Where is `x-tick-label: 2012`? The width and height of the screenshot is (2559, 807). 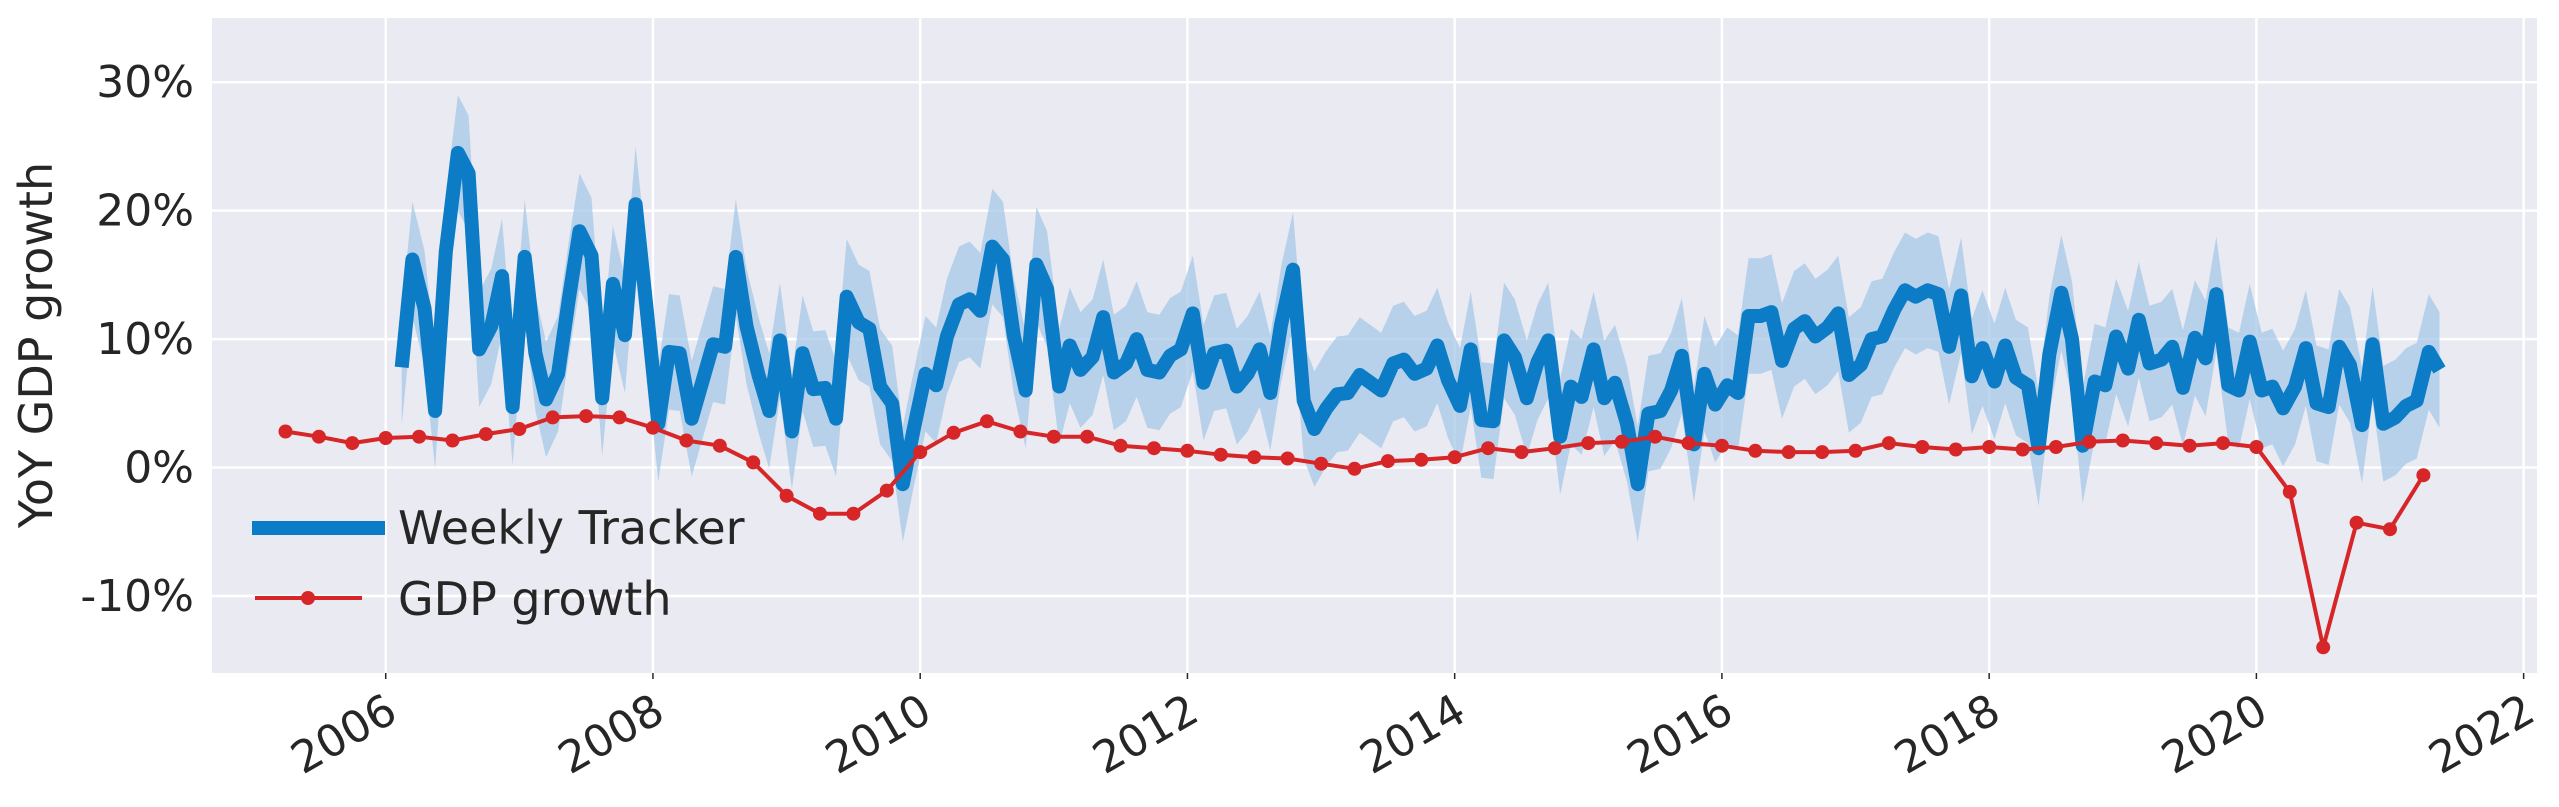 x-tick-label: 2012 is located at coordinates (1145, 734).